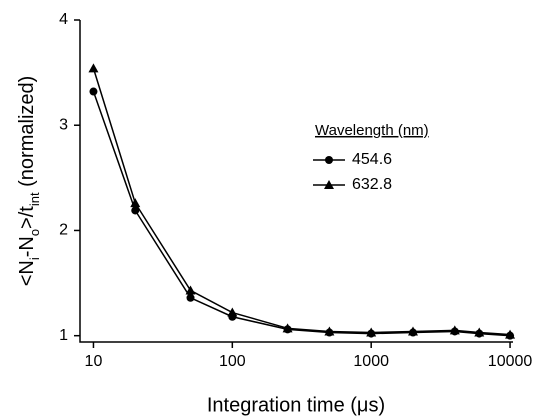 This screenshot has width=536, height=419. Describe the element at coordinates (296, 405) in the screenshot. I see `x-axis-label: Integration time (μs)` at that location.